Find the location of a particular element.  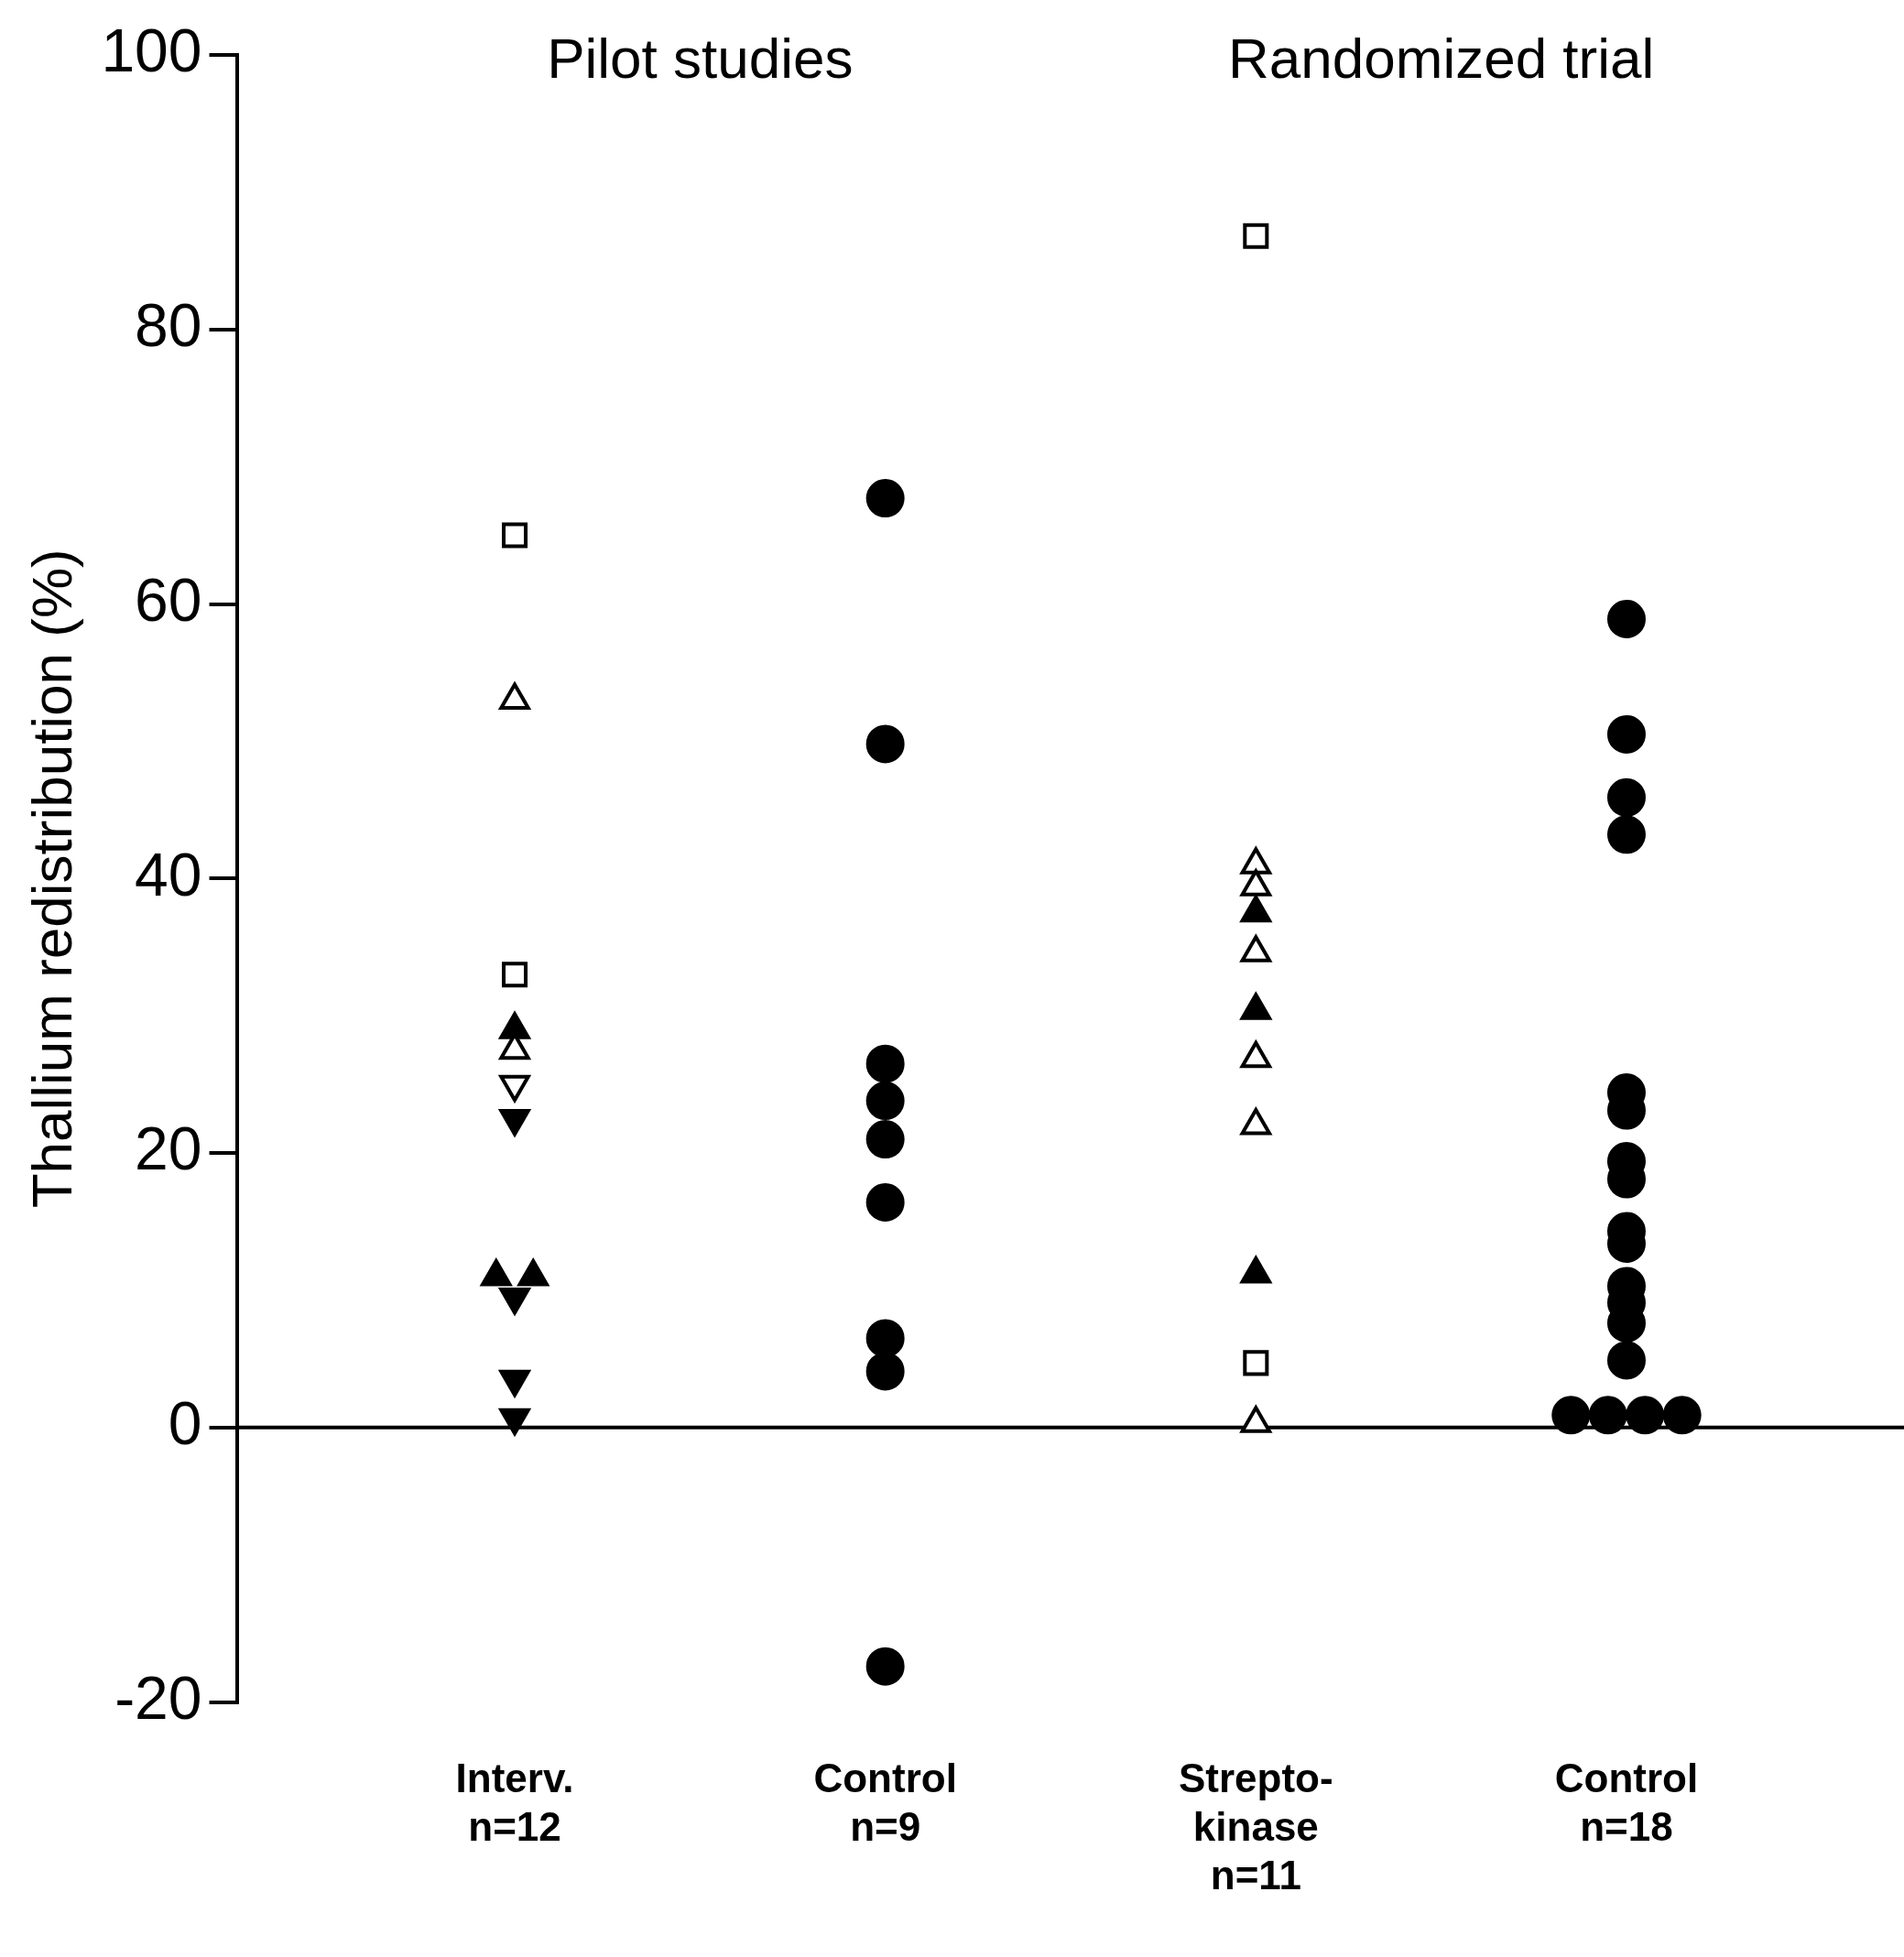

x-tick-label: Strepto- kinase n=11 is located at coordinates (1255, 1826).